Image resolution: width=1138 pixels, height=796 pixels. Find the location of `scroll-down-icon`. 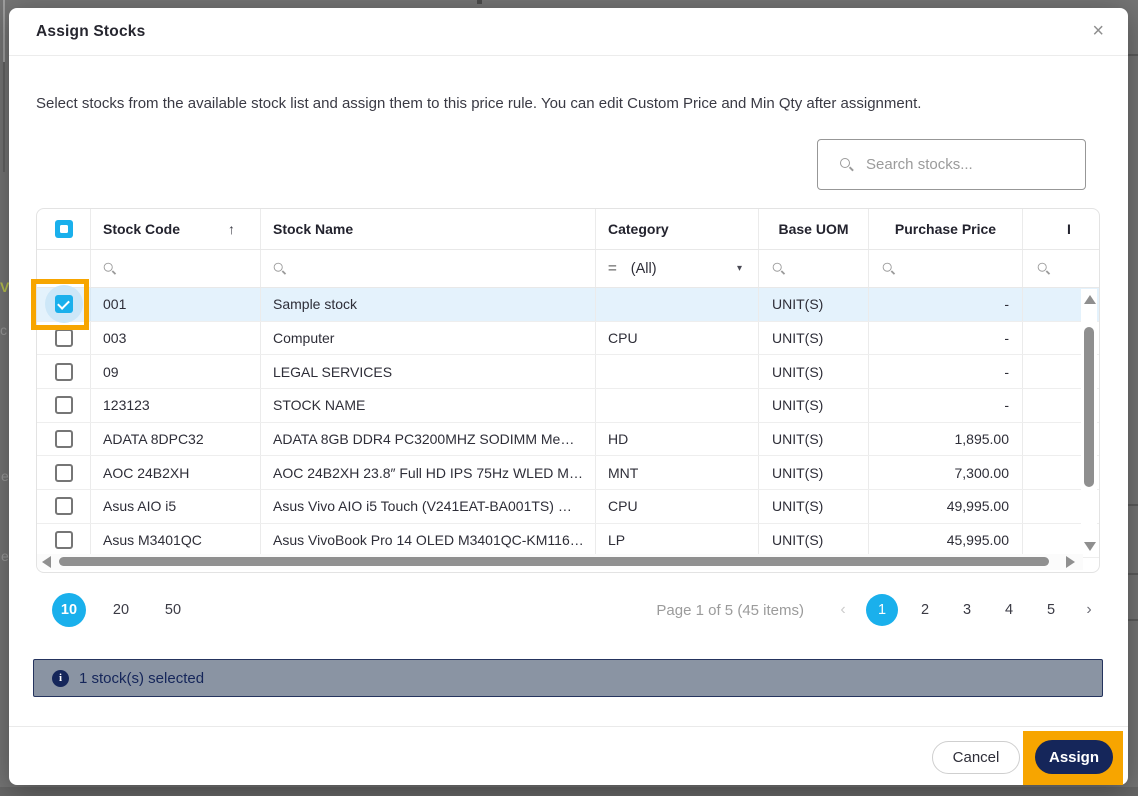

scroll-down-icon is located at coordinates (1090, 546).